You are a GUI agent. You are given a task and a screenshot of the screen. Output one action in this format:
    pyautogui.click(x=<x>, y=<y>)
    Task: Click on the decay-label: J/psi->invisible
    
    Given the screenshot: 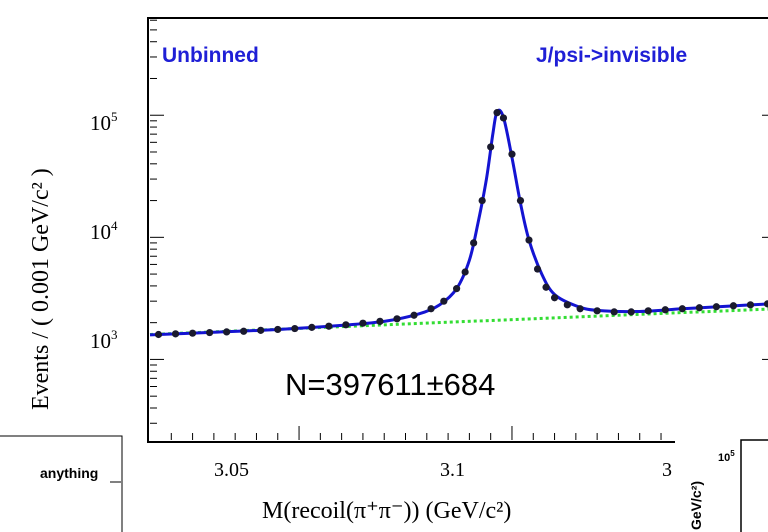 What is the action you would take?
    pyautogui.click(x=611, y=55)
    